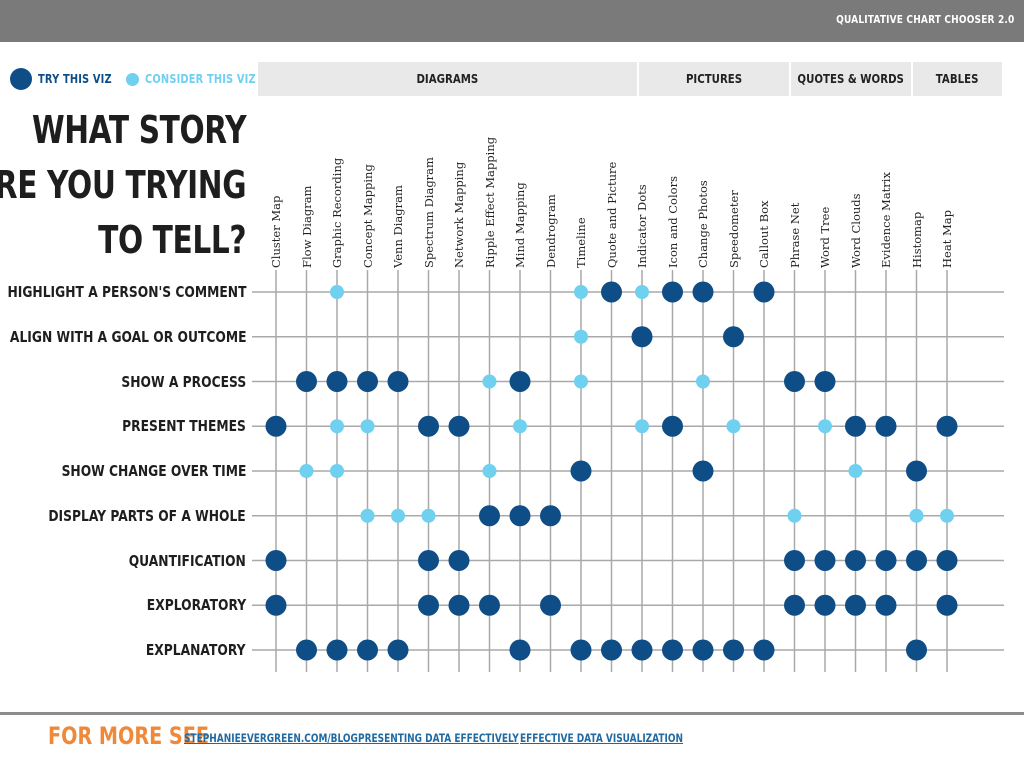  I want to click on row-label: EXPLANATORY, so click(196, 650).